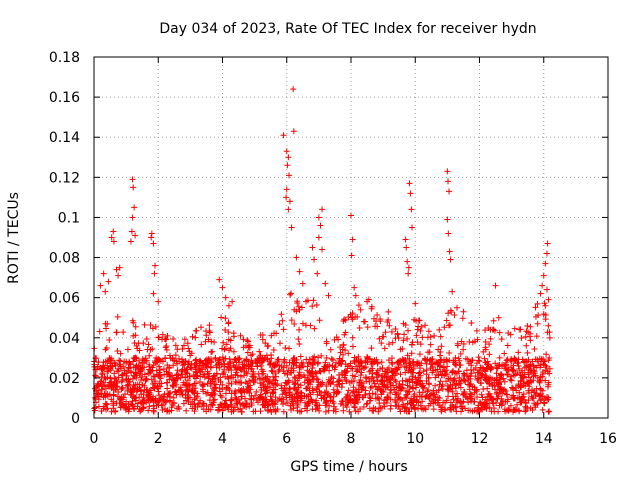  Describe the element at coordinates (14, 238) in the screenshot. I see `y-axis-label: ROTI / TECUs` at that location.